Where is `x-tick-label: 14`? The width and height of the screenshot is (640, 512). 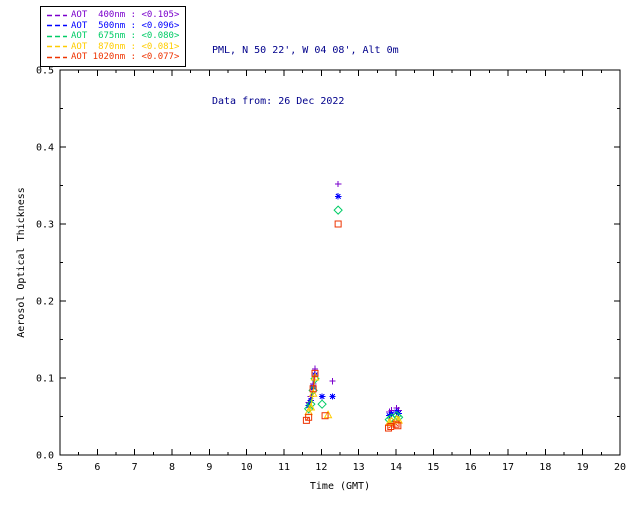 x-tick-label: 14 is located at coordinates (396, 467).